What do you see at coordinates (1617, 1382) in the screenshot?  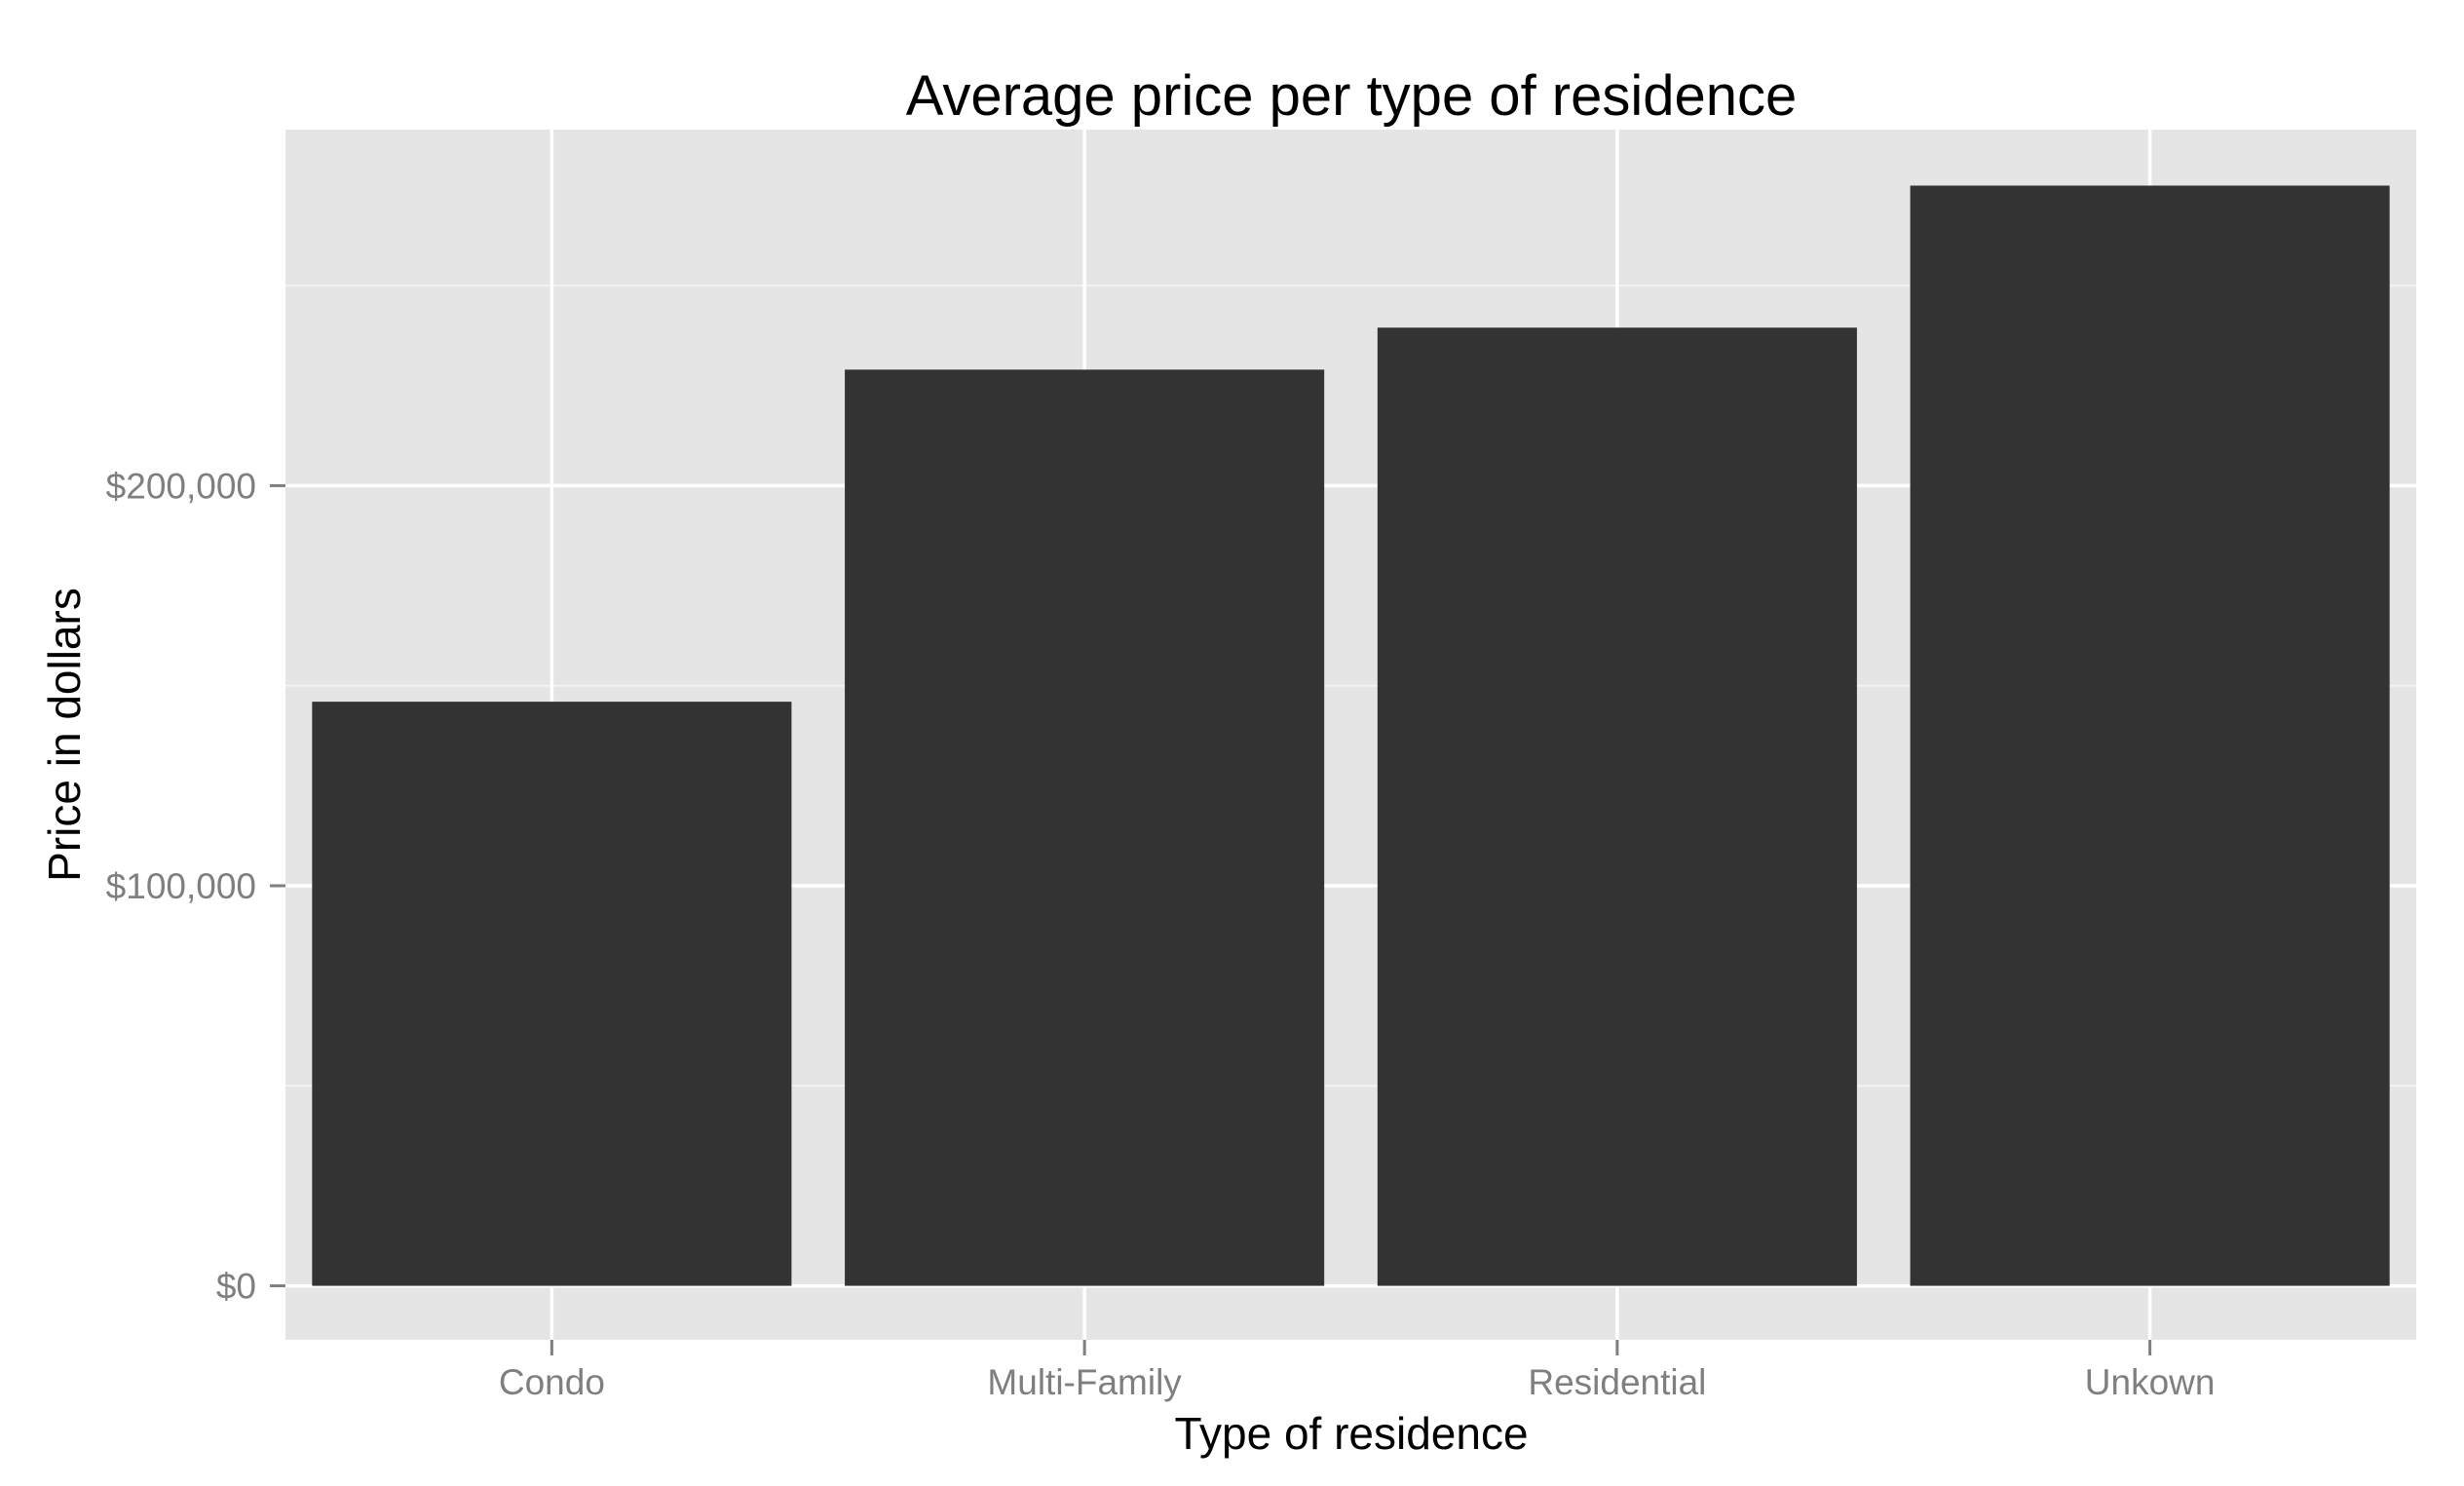 I see `x-tick-label: Residential` at bounding box center [1617, 1382].